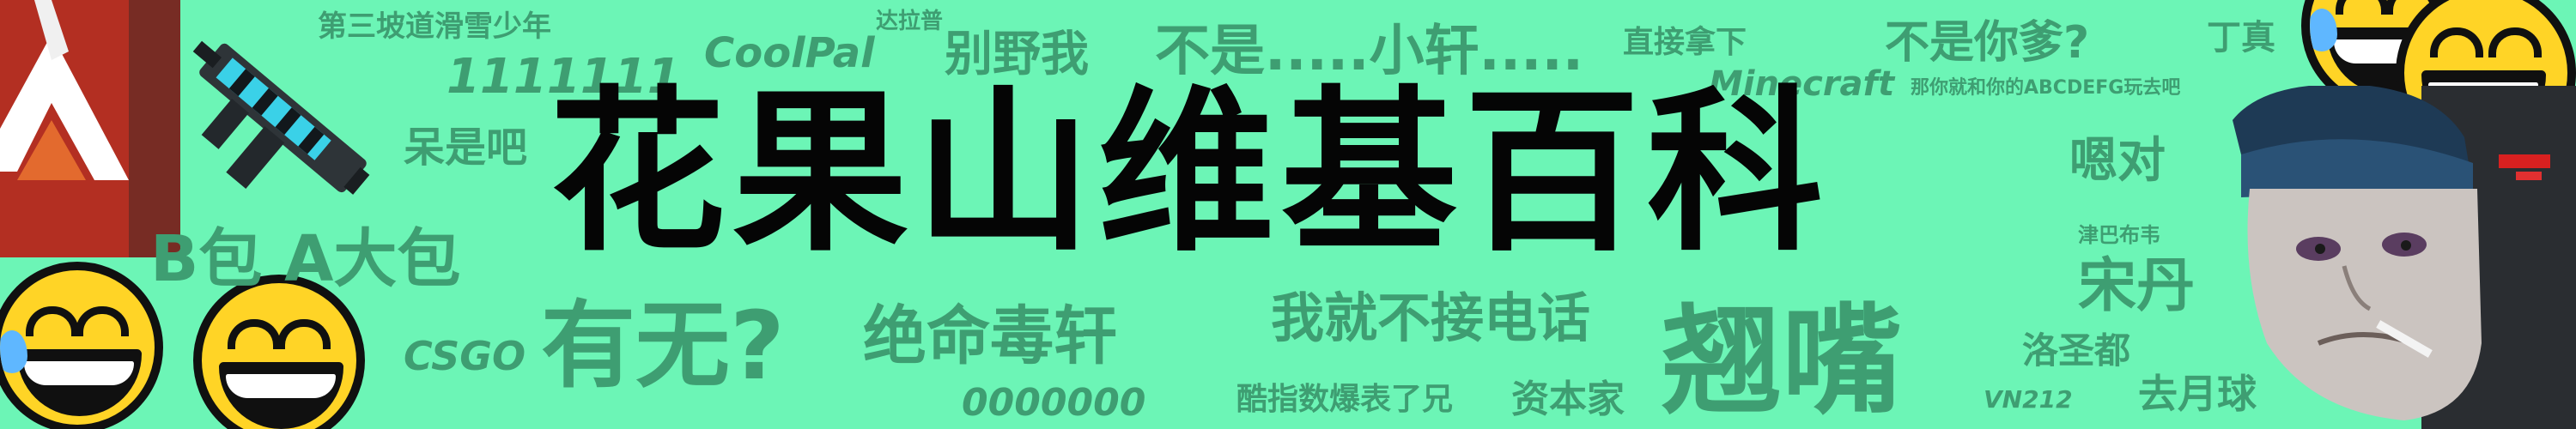 The height and width of the screenshot is (429, 2576). What do you see at coordinates (2118, 161) in the screenshot?
I see `word: 嗯对` at bounding box center [2118, 161].